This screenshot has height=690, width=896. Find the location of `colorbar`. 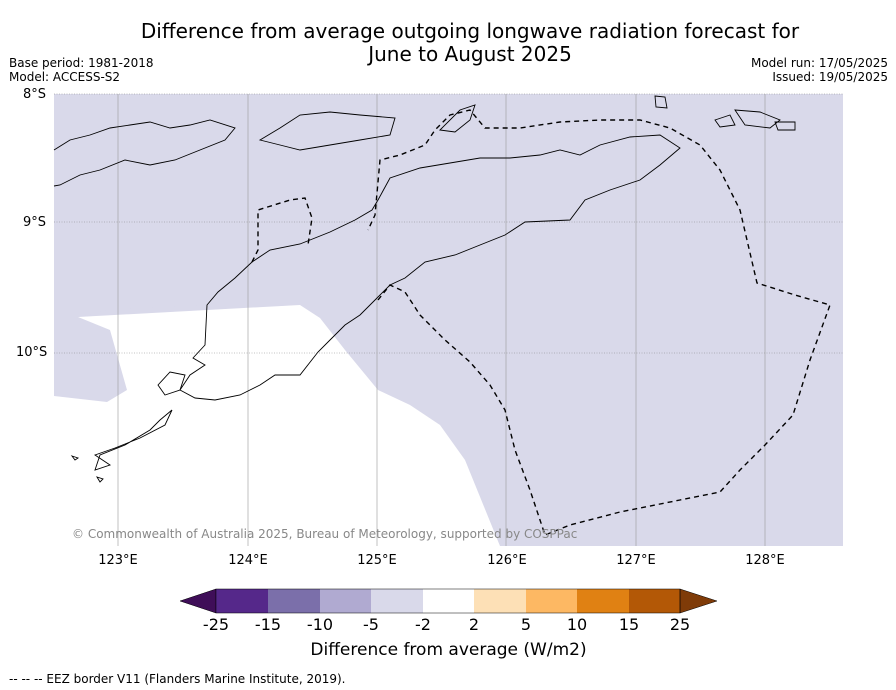

colorbar is located at coordinates (448, 601).